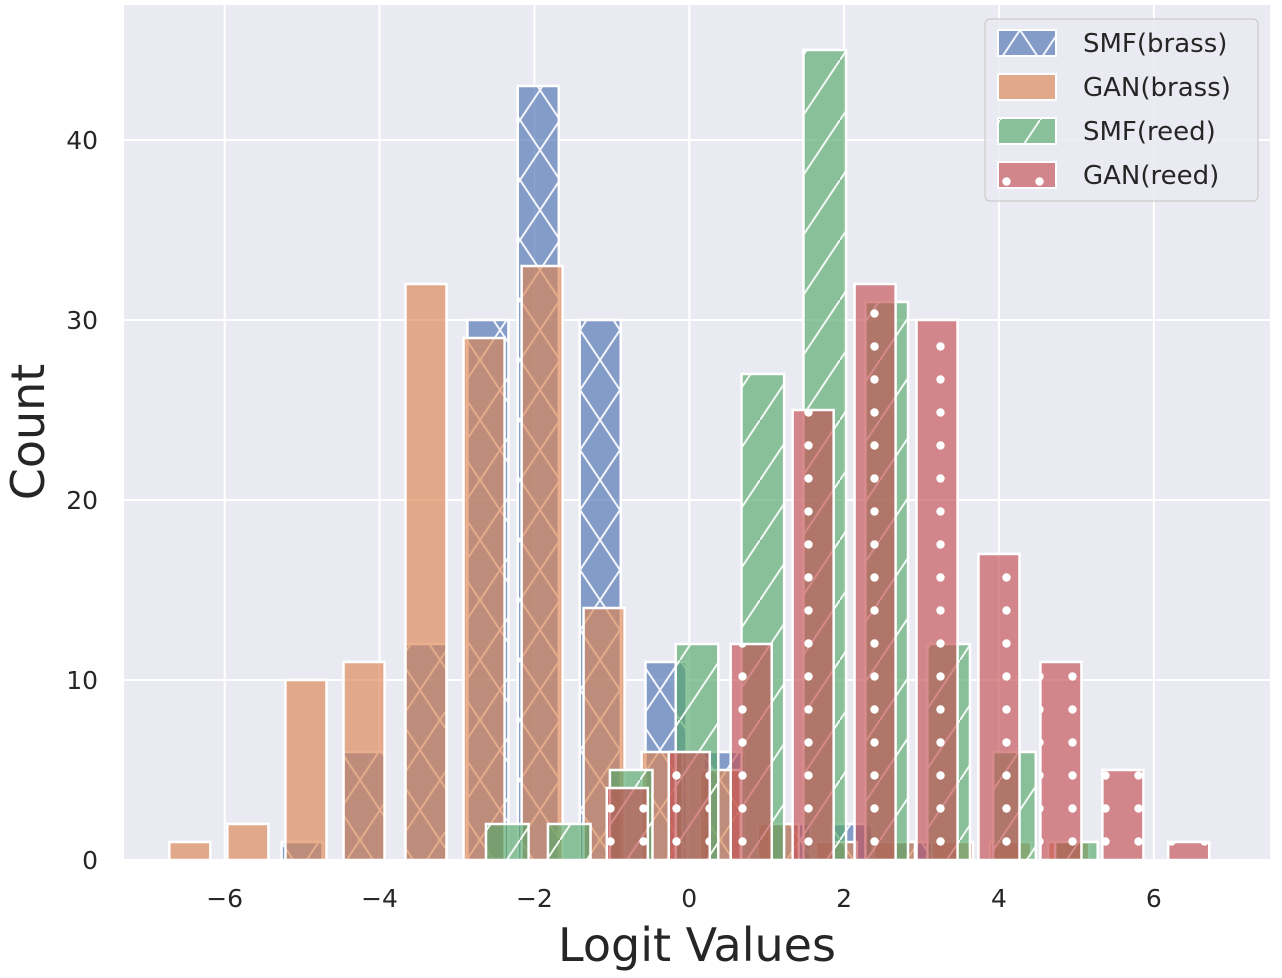 The height and width of the screenshot is (978, 1282). I want to click on x-tick-label: 4, so click(999, 898).